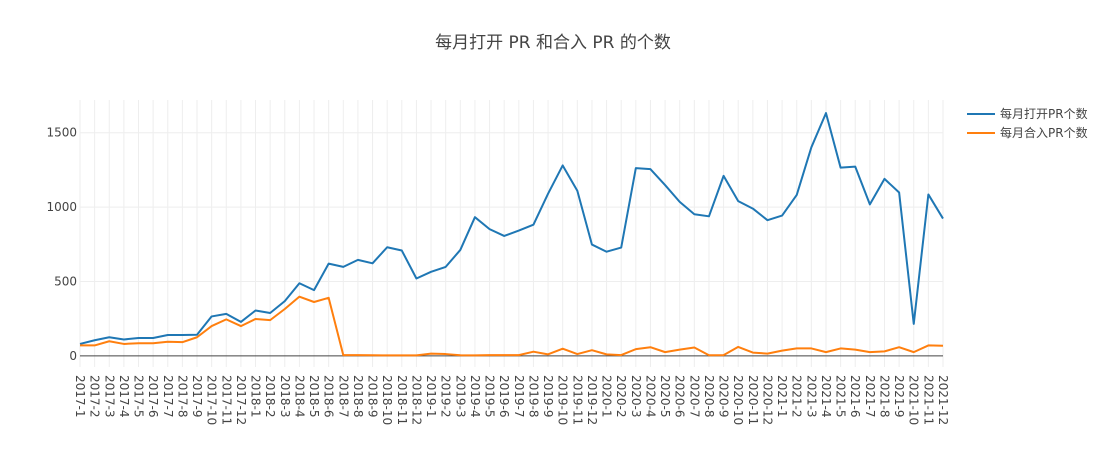 Image resolution: width=1107 pixels, height=450 pixels. I want to click on x-tick-label: 2018-8, so click(358, 396).